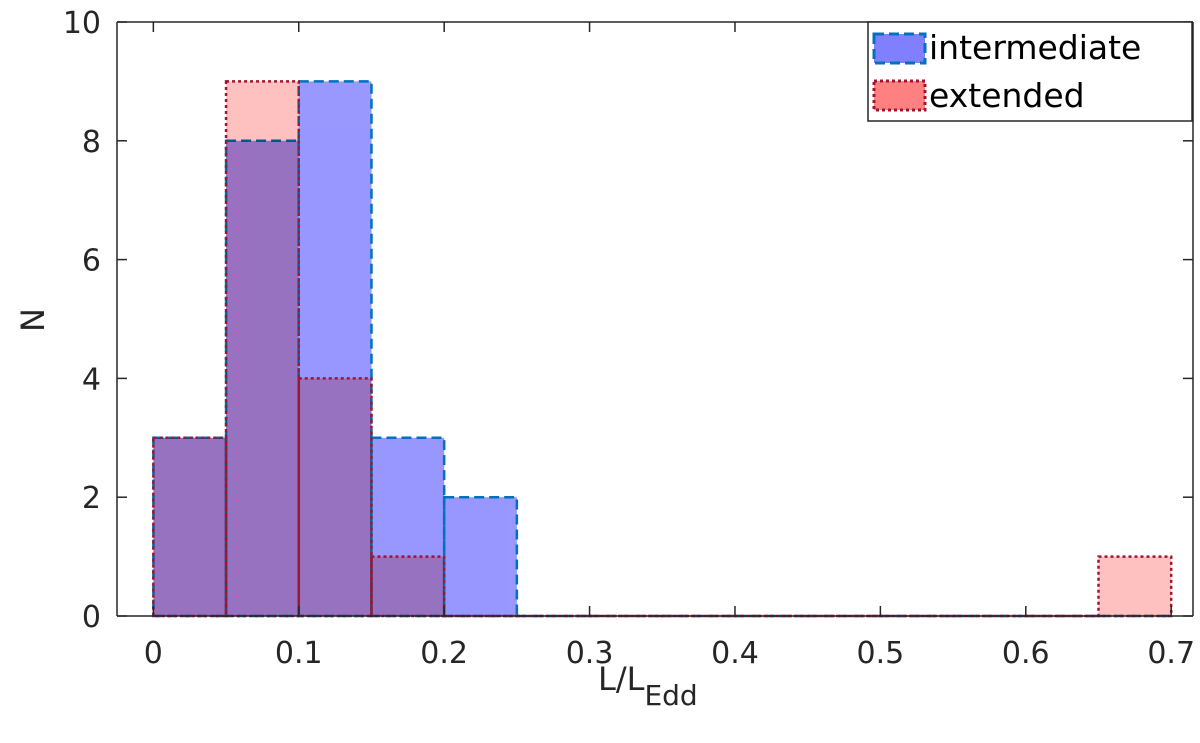 The width and height of the screenshot is (1200, 743). I want to click on y-tick-label: 2, so click(91, 498).